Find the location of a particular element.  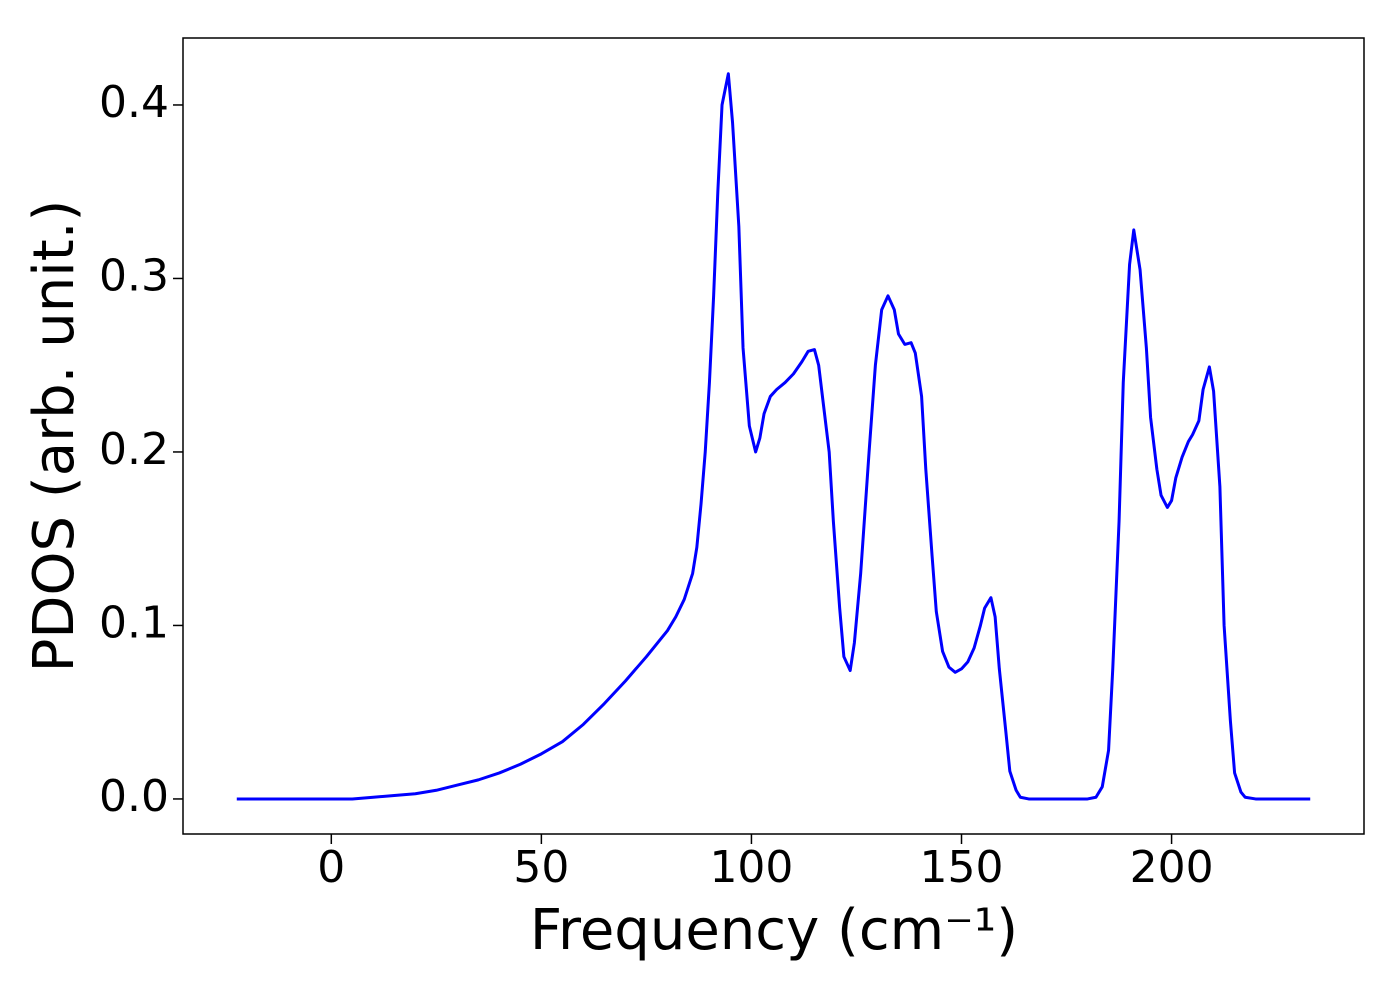

y-axis-label: PDOS (arb. unit.) is located at coordinates (54, 436).